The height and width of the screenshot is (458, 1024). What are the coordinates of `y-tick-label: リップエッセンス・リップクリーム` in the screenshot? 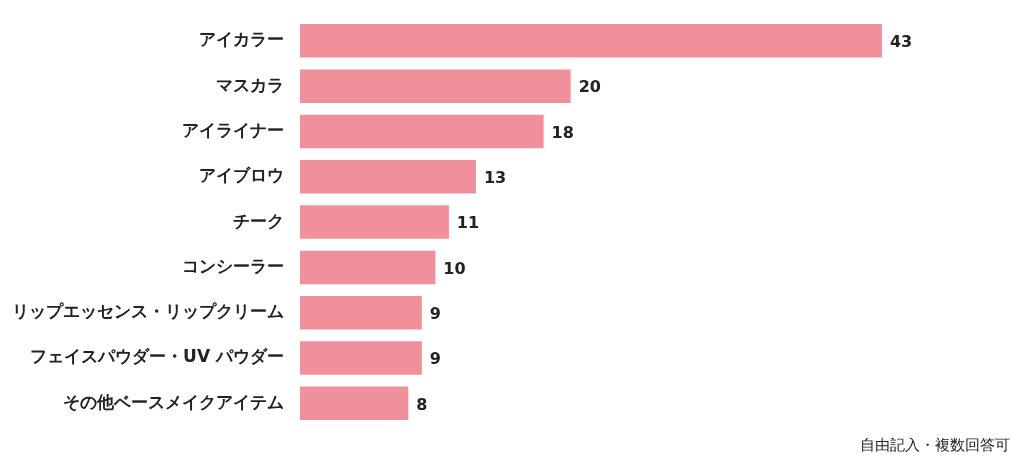 It's located at (148, 311).